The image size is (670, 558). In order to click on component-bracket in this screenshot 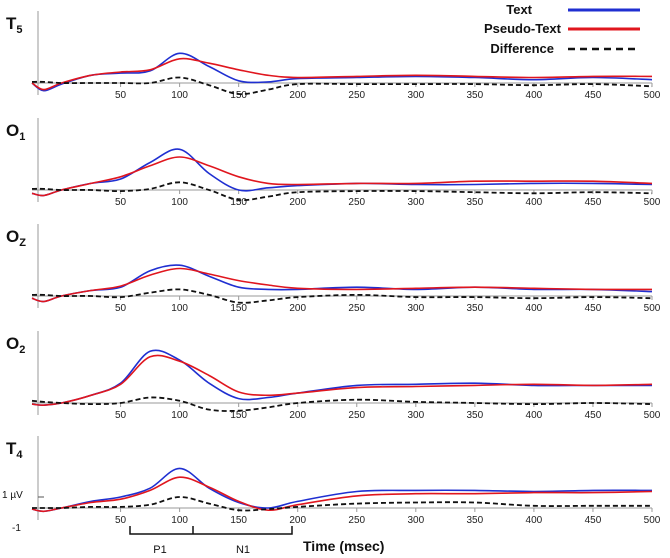, I will do `click(211, 530)`.